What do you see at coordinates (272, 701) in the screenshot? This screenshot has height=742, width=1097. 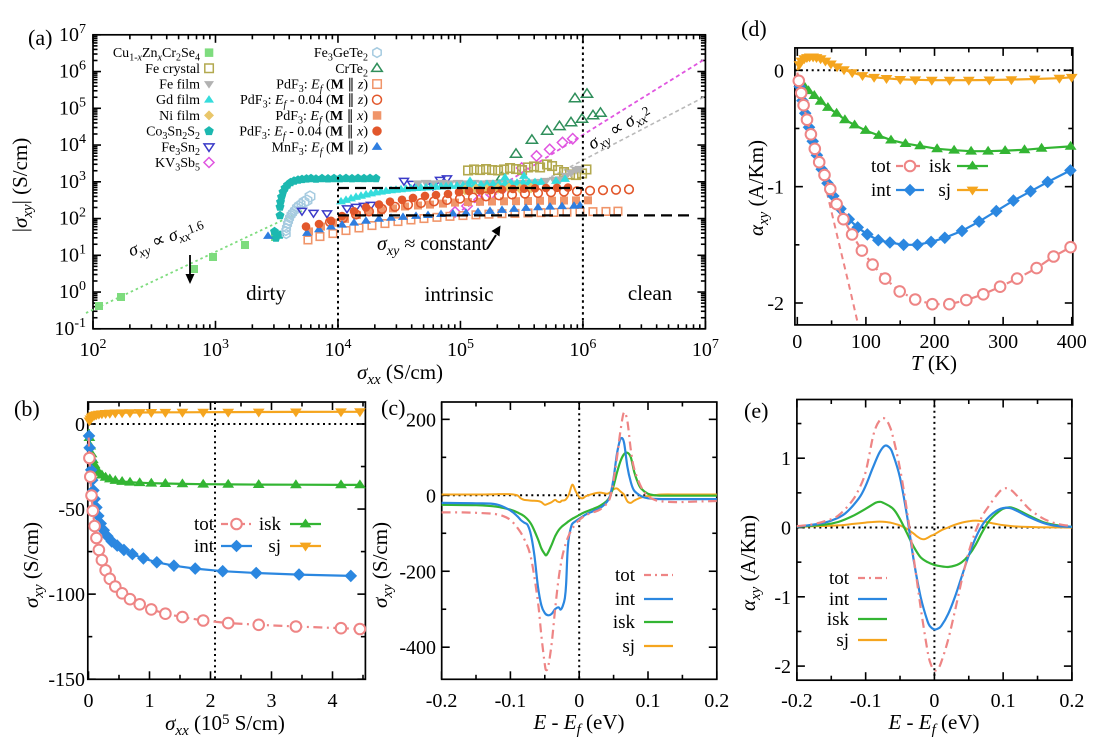 I see `svg-text: 3` at bounding box center [272, 701].